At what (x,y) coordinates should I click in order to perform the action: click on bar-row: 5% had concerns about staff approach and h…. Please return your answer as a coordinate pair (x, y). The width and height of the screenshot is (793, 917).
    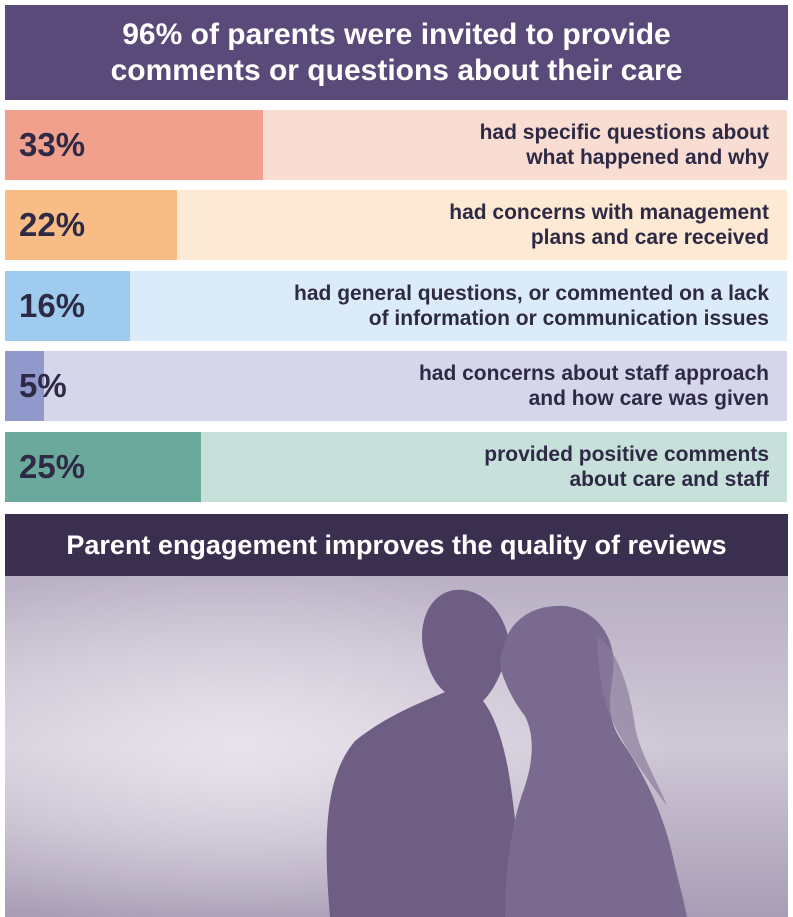
    Looking at the image, I should click on (396, 386).